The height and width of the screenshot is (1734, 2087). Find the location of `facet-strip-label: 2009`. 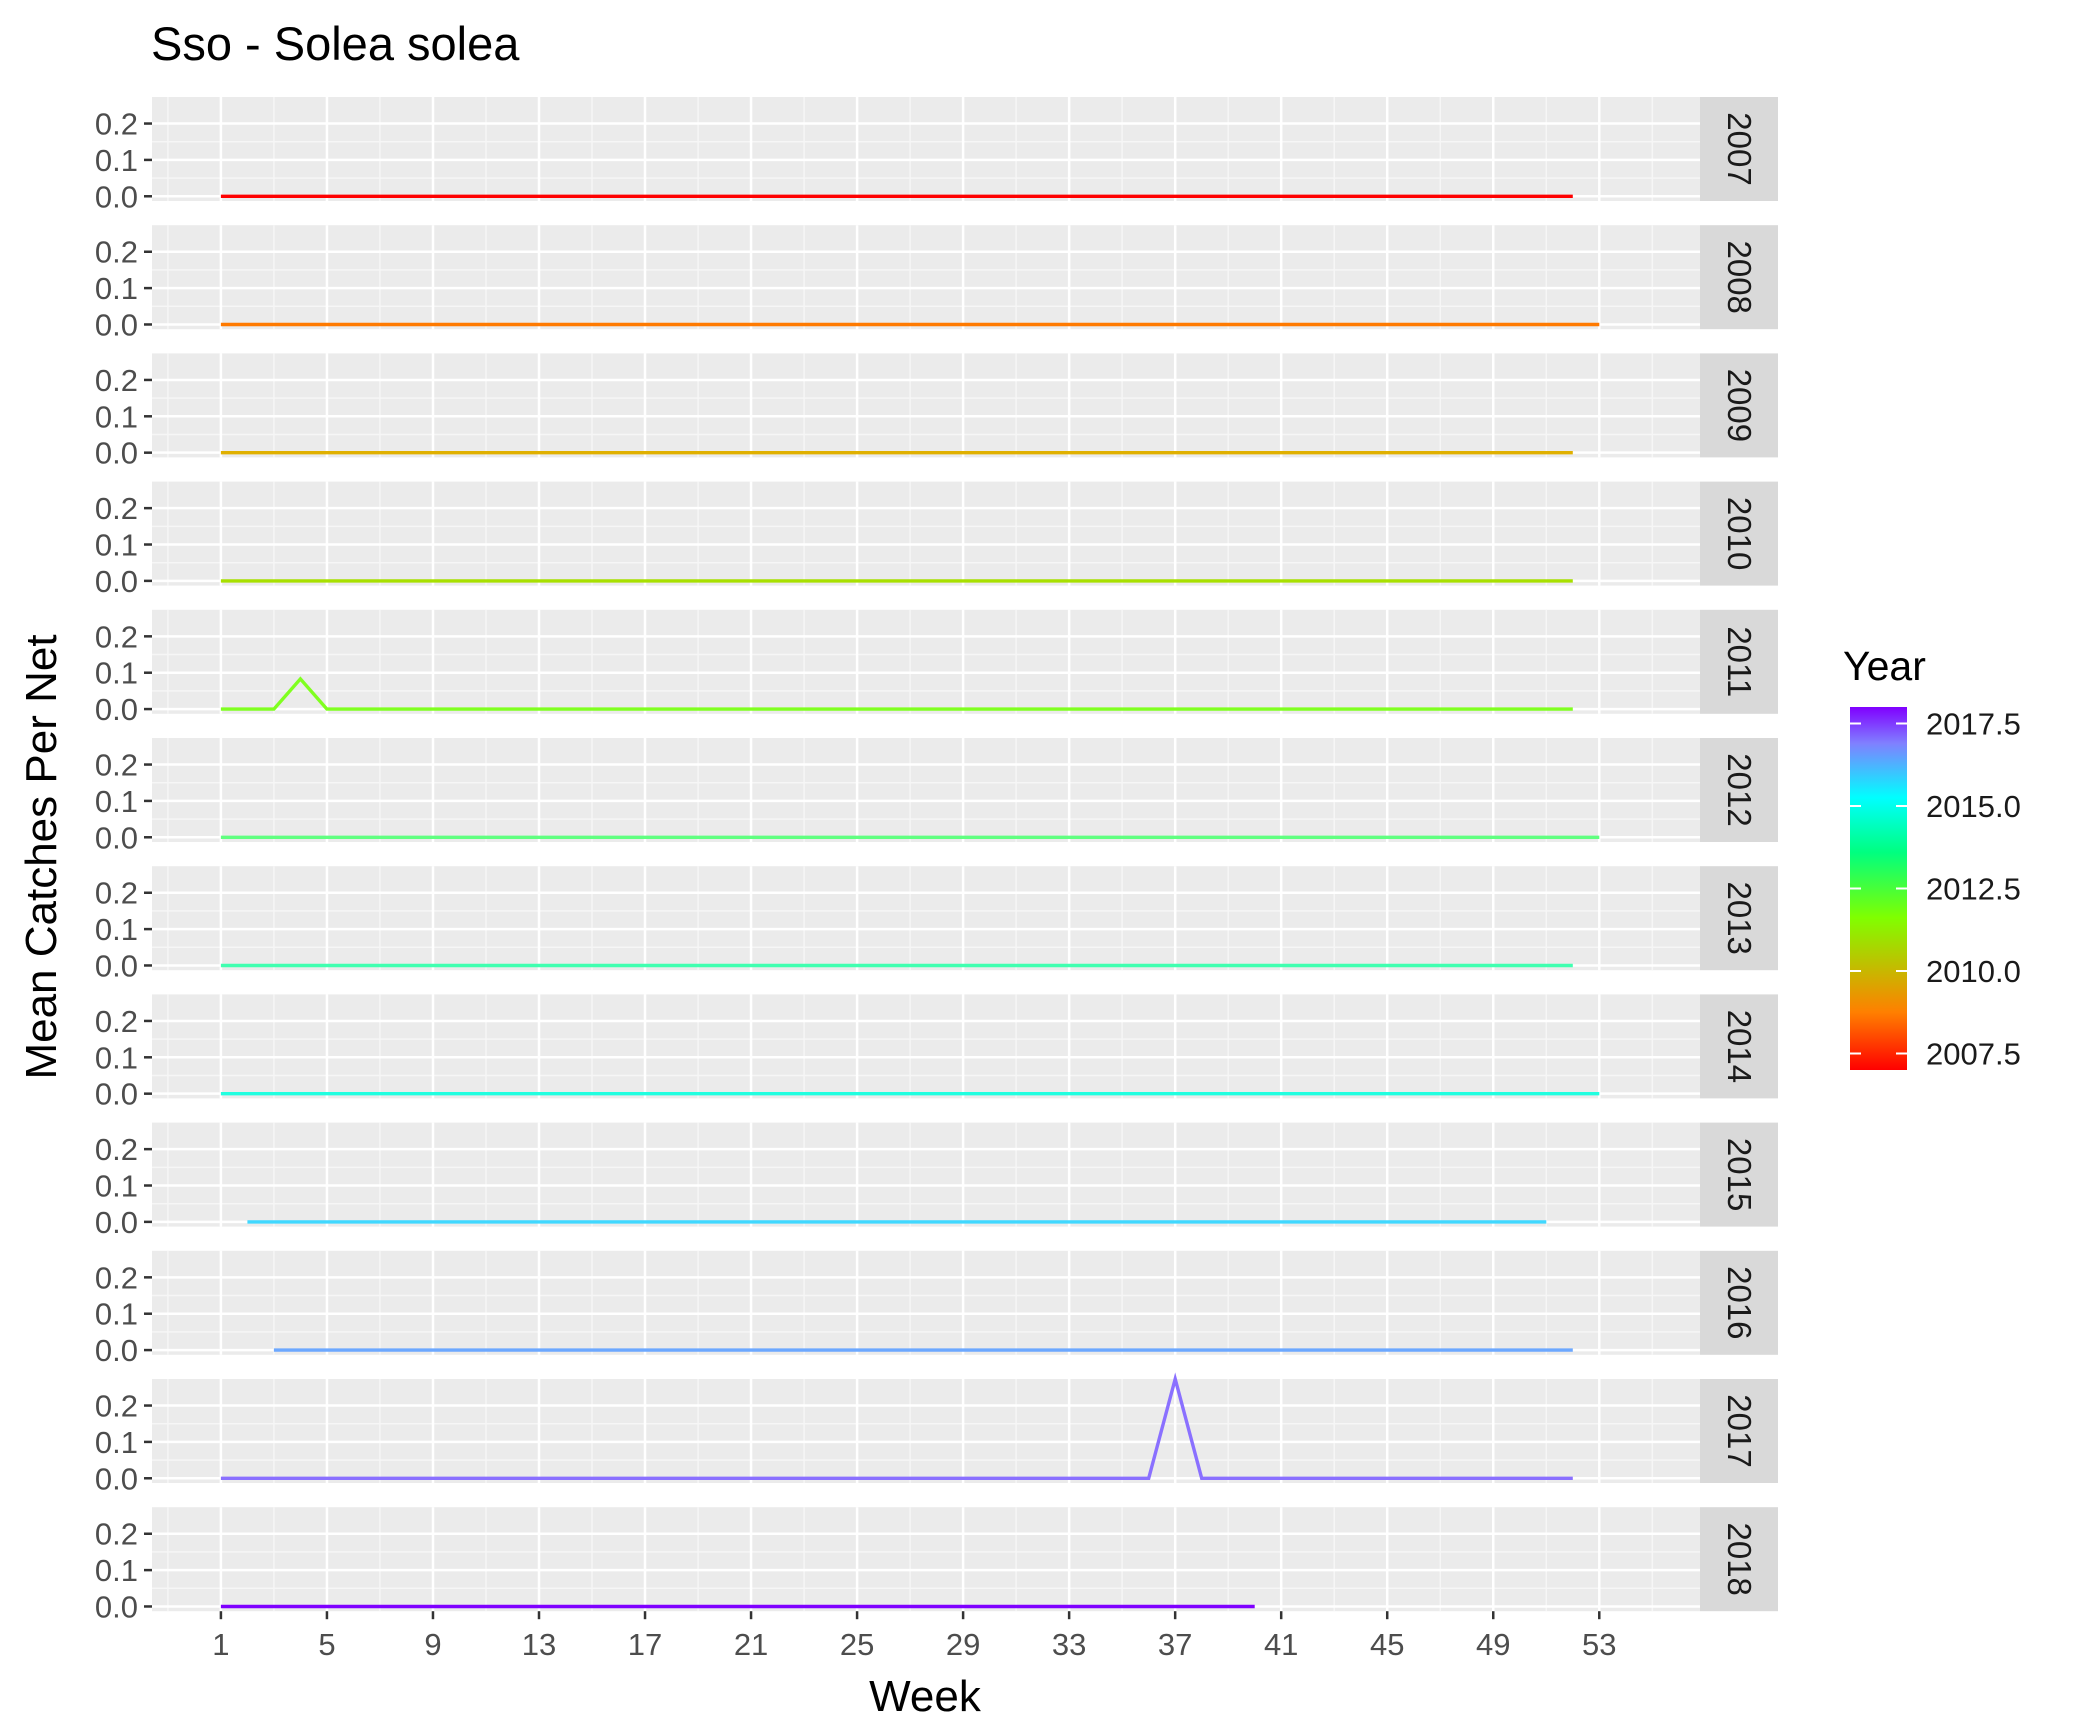

facet-strip-label: 2009 is located at coordinates (1739, 405).